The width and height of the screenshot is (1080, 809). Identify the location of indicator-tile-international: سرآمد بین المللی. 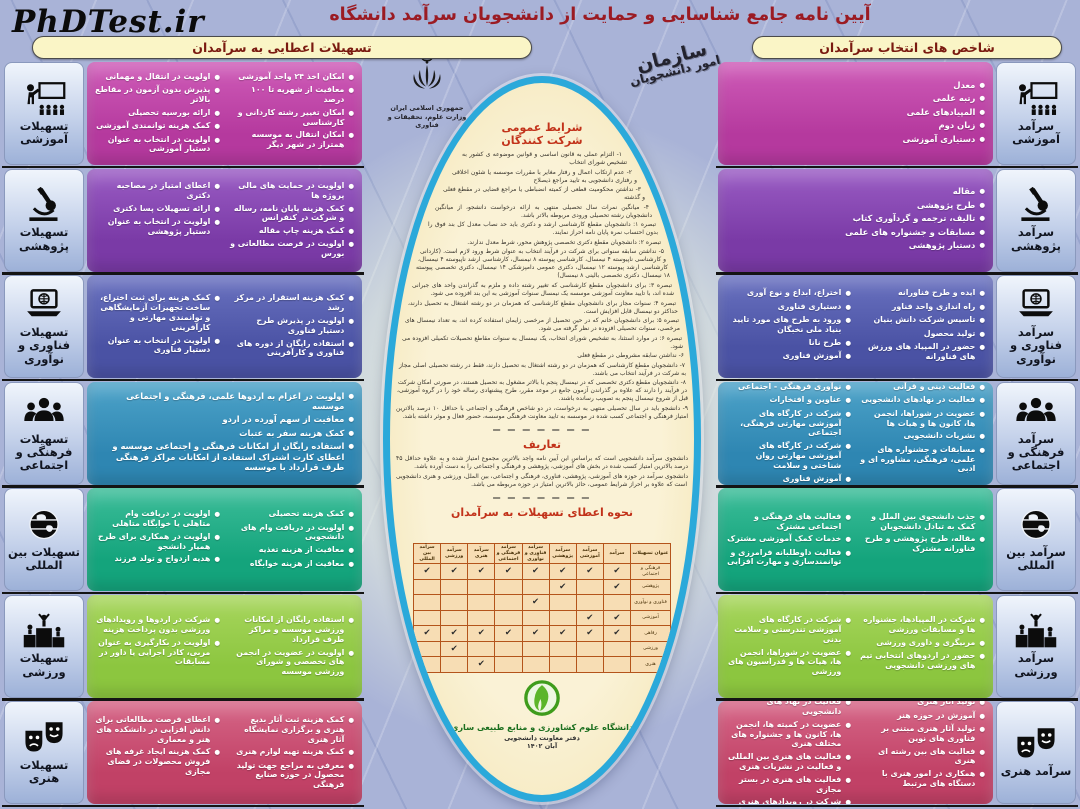
(1036, 539).